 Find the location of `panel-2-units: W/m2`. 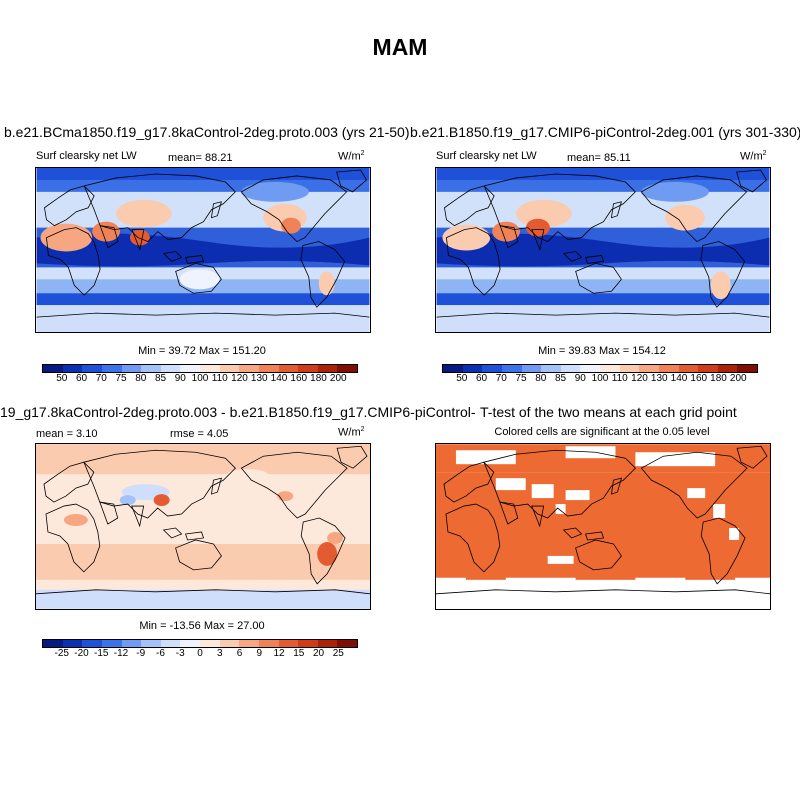

panel-2-units: W/m2 is located at coordinates (753, 156).